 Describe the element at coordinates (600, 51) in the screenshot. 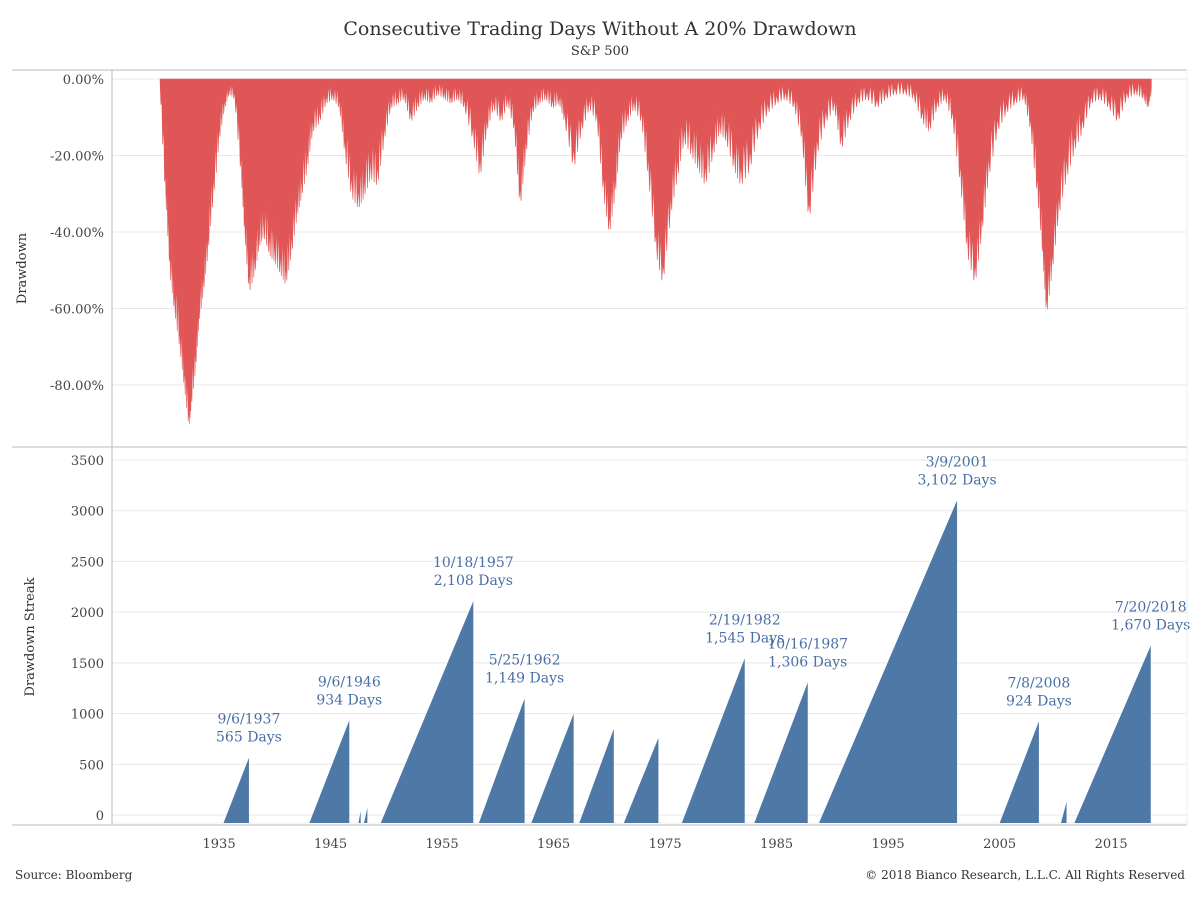

I see `chart-subtitle: S&P 500` at that location.